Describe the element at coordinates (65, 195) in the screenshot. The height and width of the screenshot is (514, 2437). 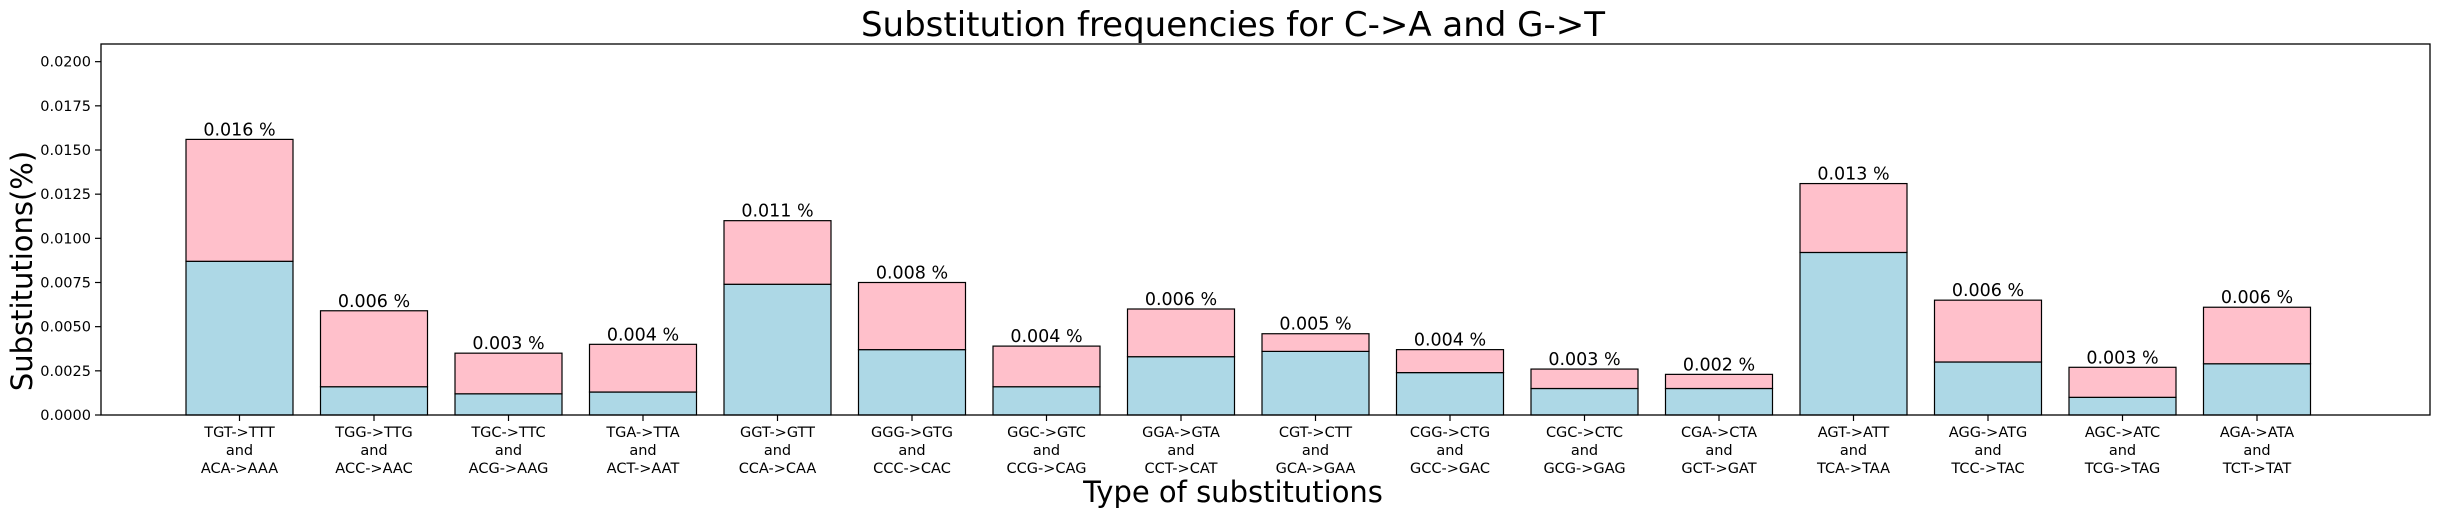
I see `y-tick-label: 0.0125` at that location.